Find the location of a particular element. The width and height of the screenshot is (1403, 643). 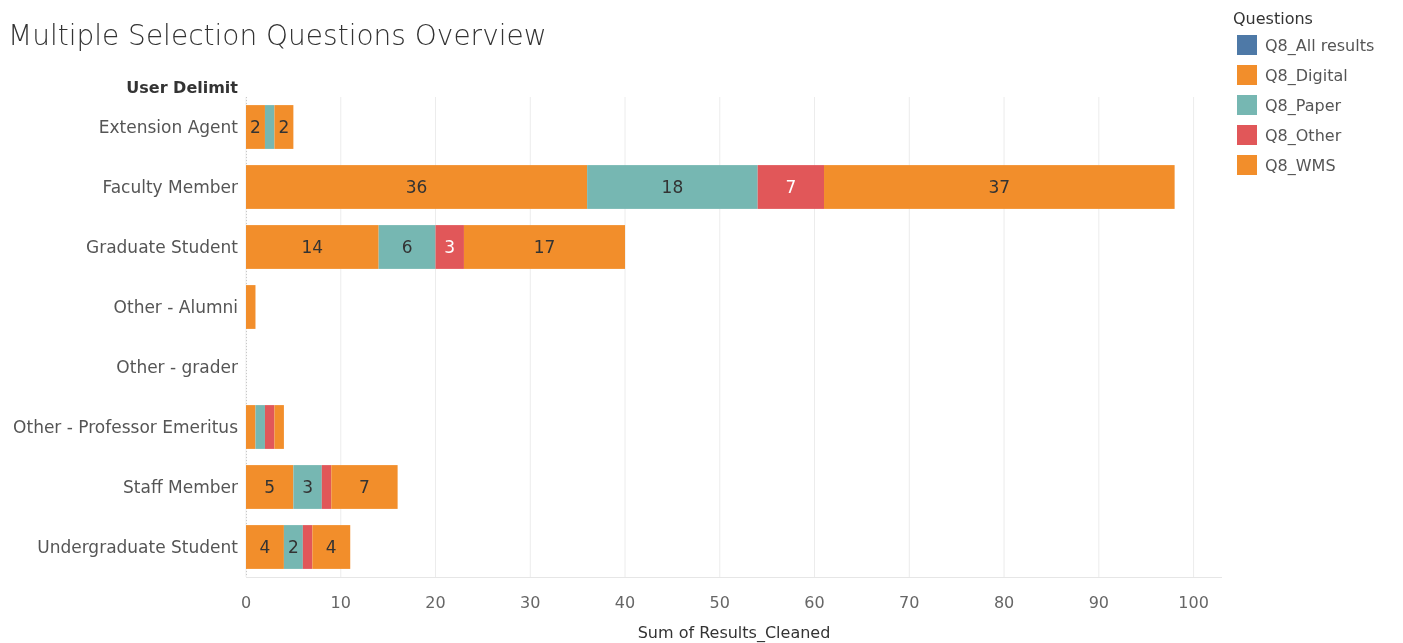

x-tick-label: 20 is located at coordinates (435, 602).